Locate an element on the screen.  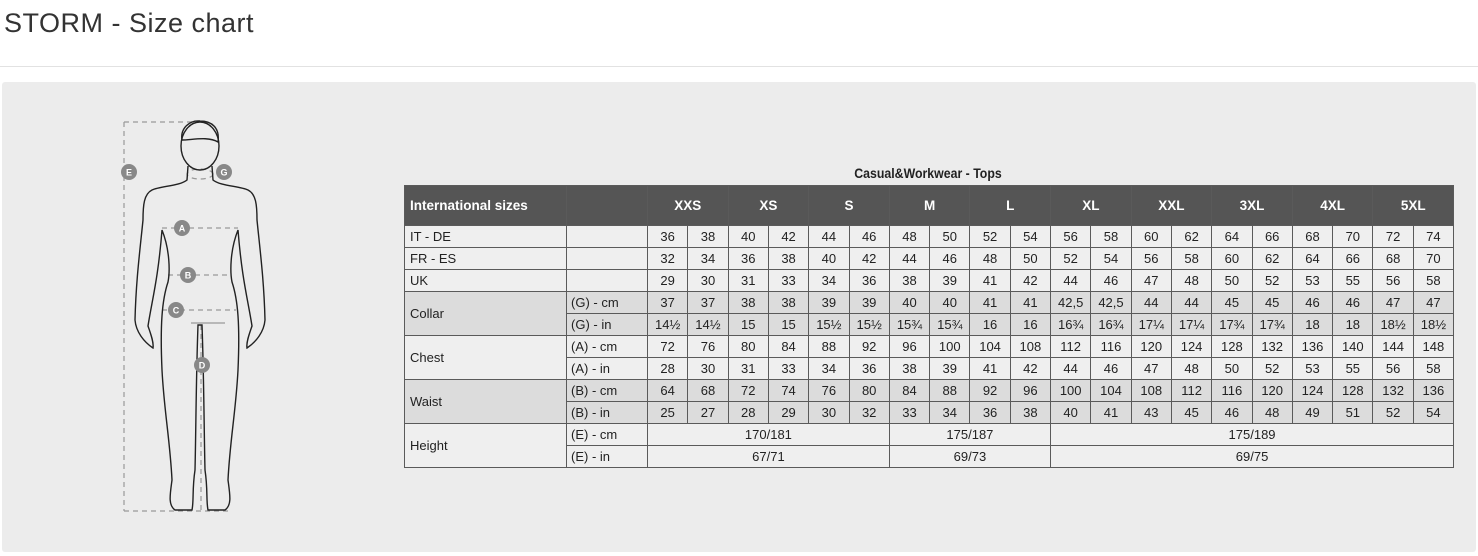
unit-cell: (G) - in is located at coordinates (607, 324).